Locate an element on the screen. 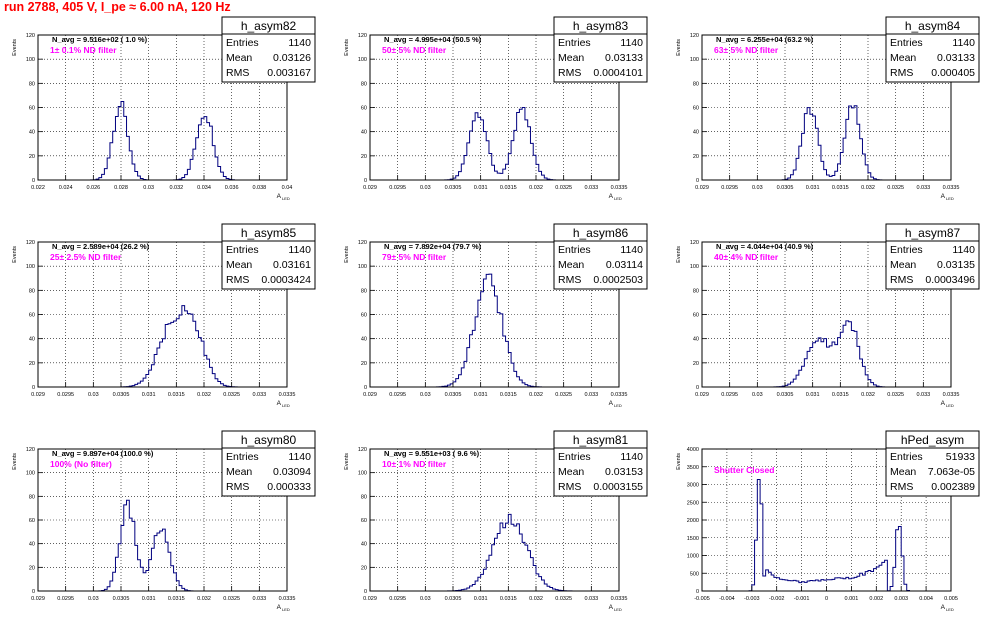 This screenshot has height=634, width=996. x-tick-label: -0.004 is located at coordinates (727, 599).